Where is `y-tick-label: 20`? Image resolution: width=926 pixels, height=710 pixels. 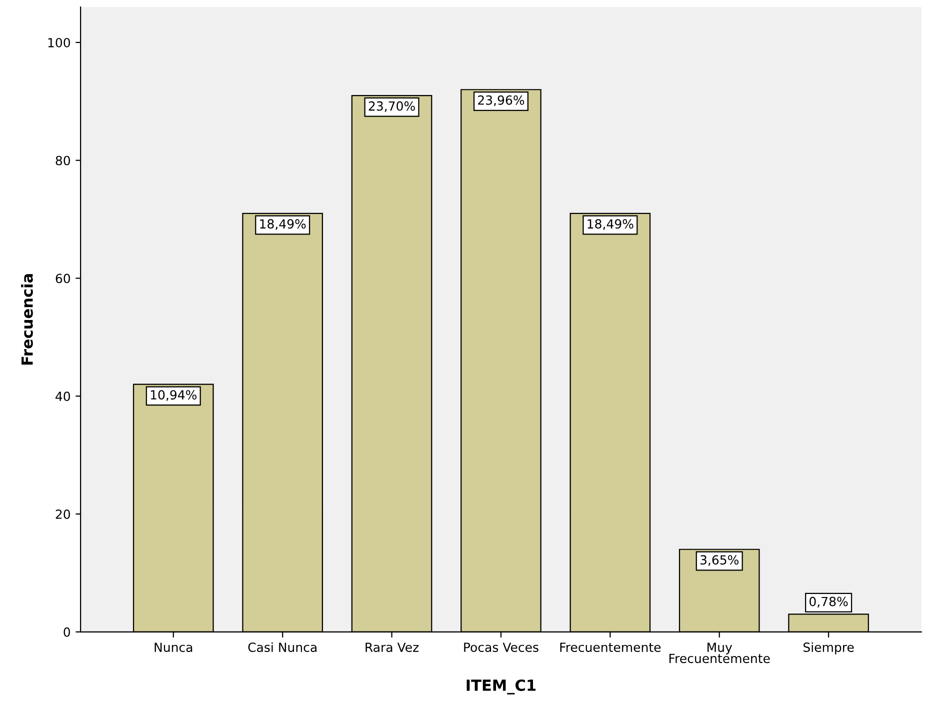
y-tick-label: 20 is located at coordinates (63, 514).